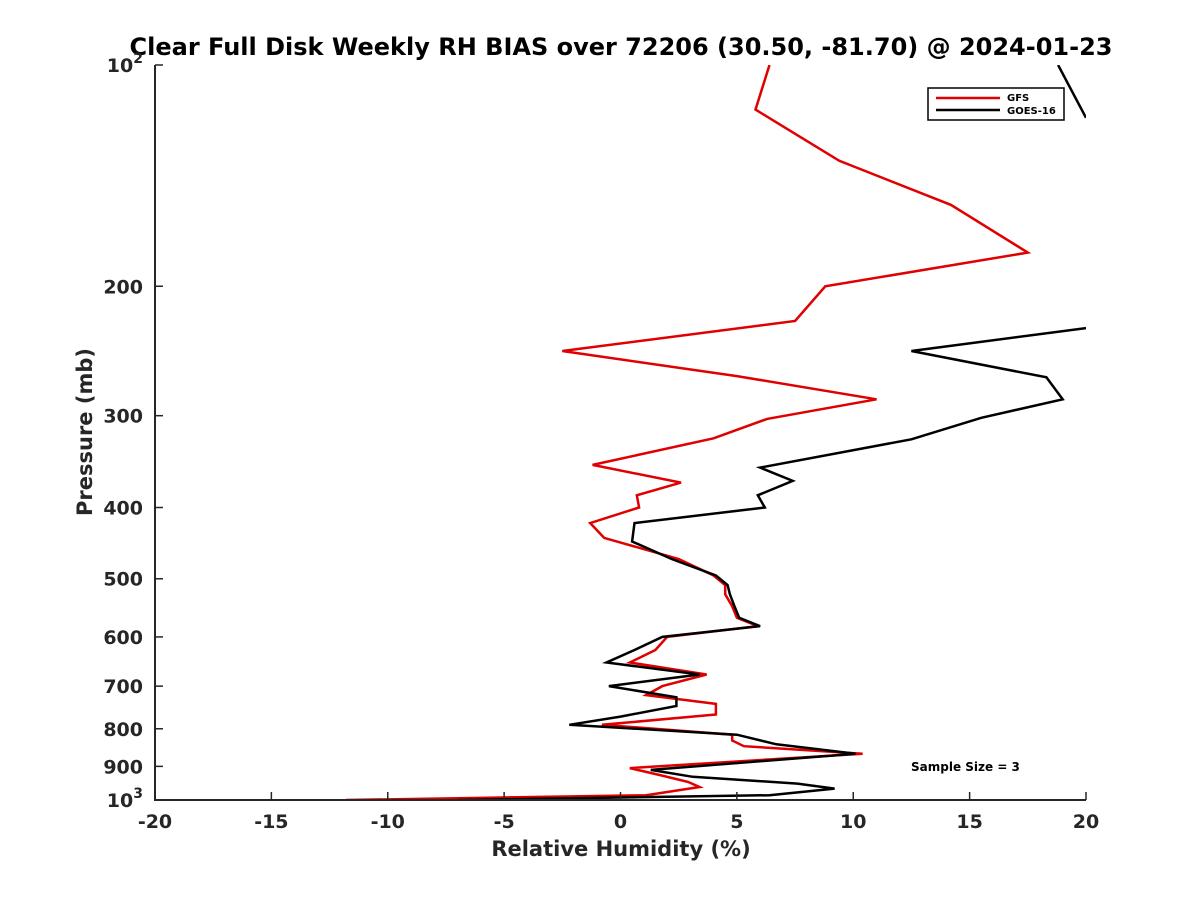  Describe the element at coordinates (271, 822) in the screenshot. I see `x-tick-label: -15` at that location.